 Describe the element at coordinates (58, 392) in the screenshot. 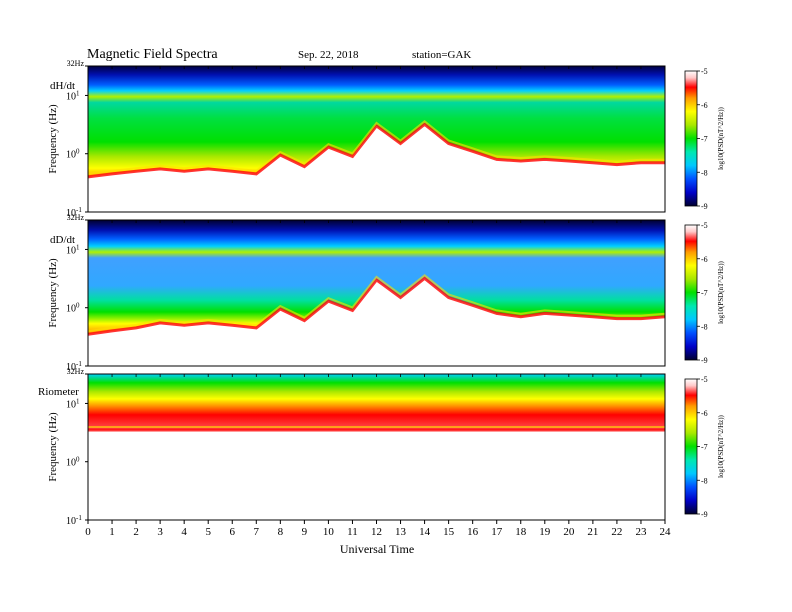

I see `panel-riometer-label: Riometer` at that location.